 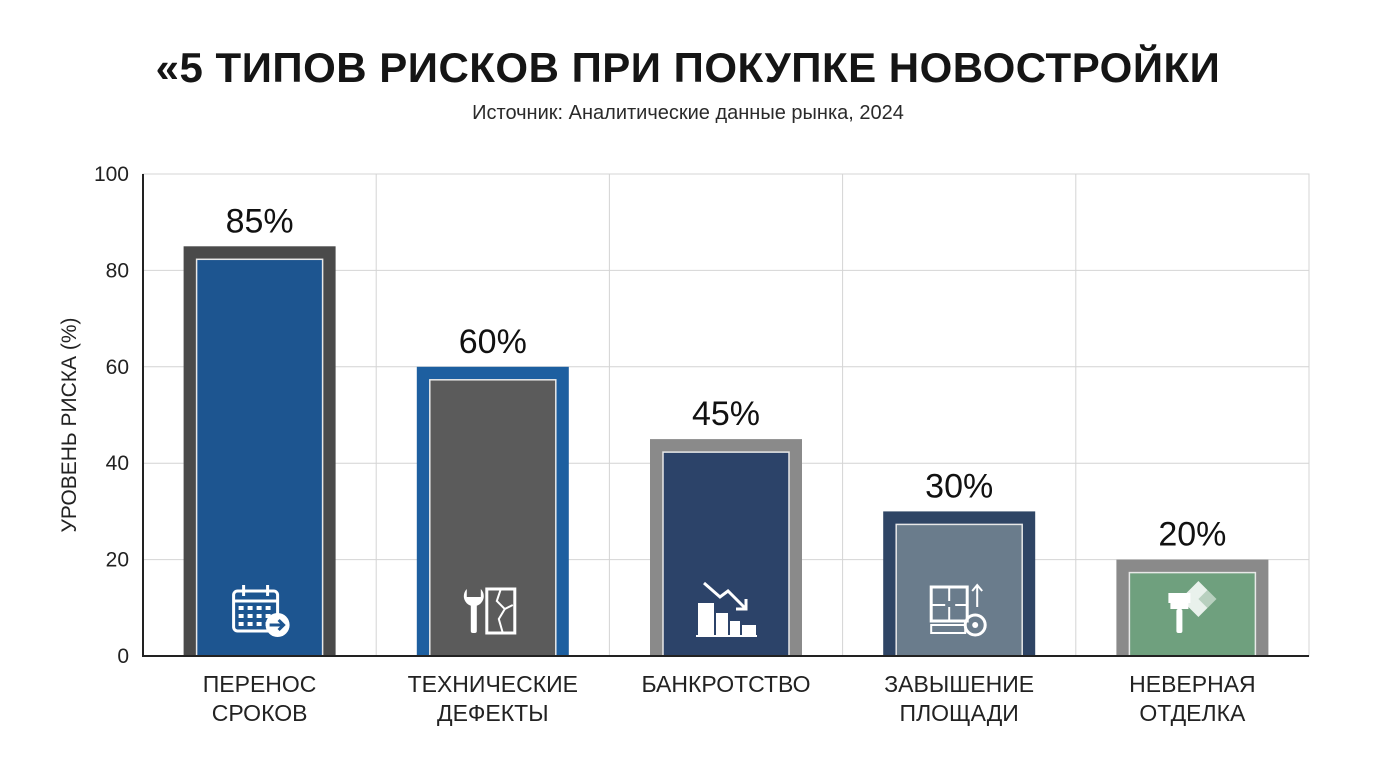 I want to click on data-label: 20%, so click(x=1192, y=535).